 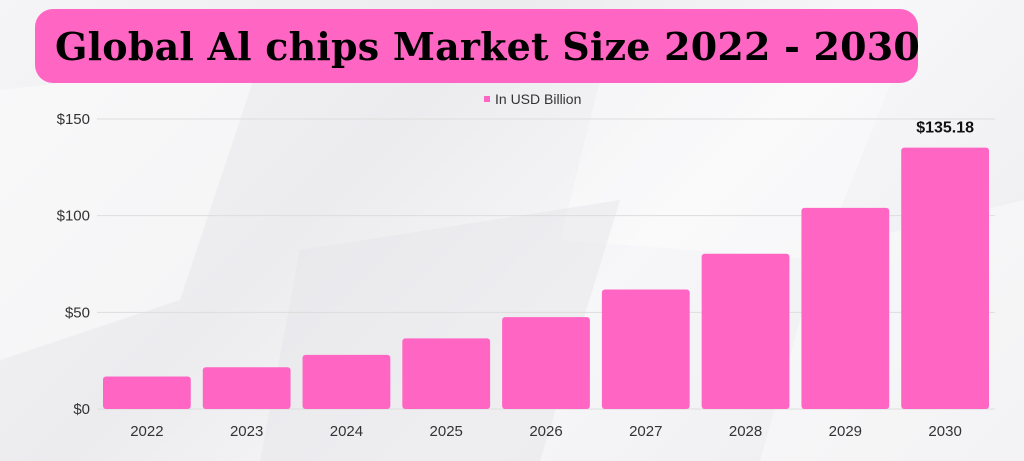 What do you see at coordinates (845, 308) in the screenshot?
I see `bar-2029` at bounding box center [845, 308].